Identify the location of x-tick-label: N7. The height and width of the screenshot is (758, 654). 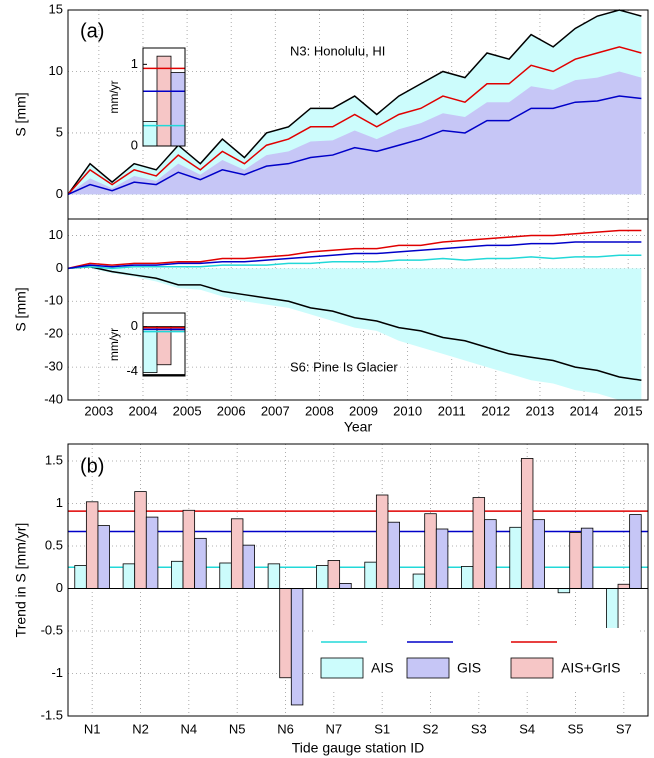
(334, 728).